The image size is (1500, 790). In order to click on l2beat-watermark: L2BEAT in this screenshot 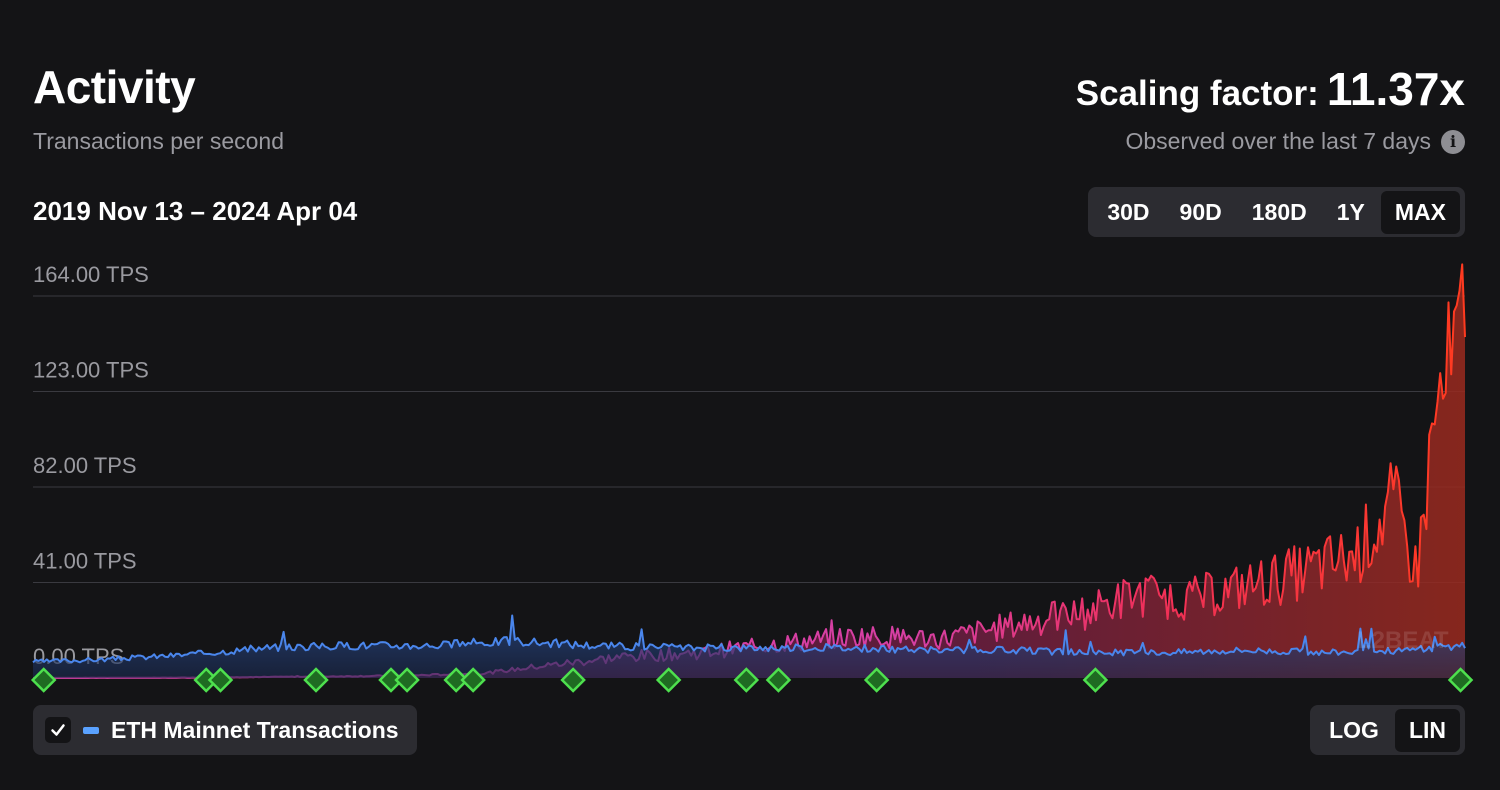, I will do `click(1403, 640)`.